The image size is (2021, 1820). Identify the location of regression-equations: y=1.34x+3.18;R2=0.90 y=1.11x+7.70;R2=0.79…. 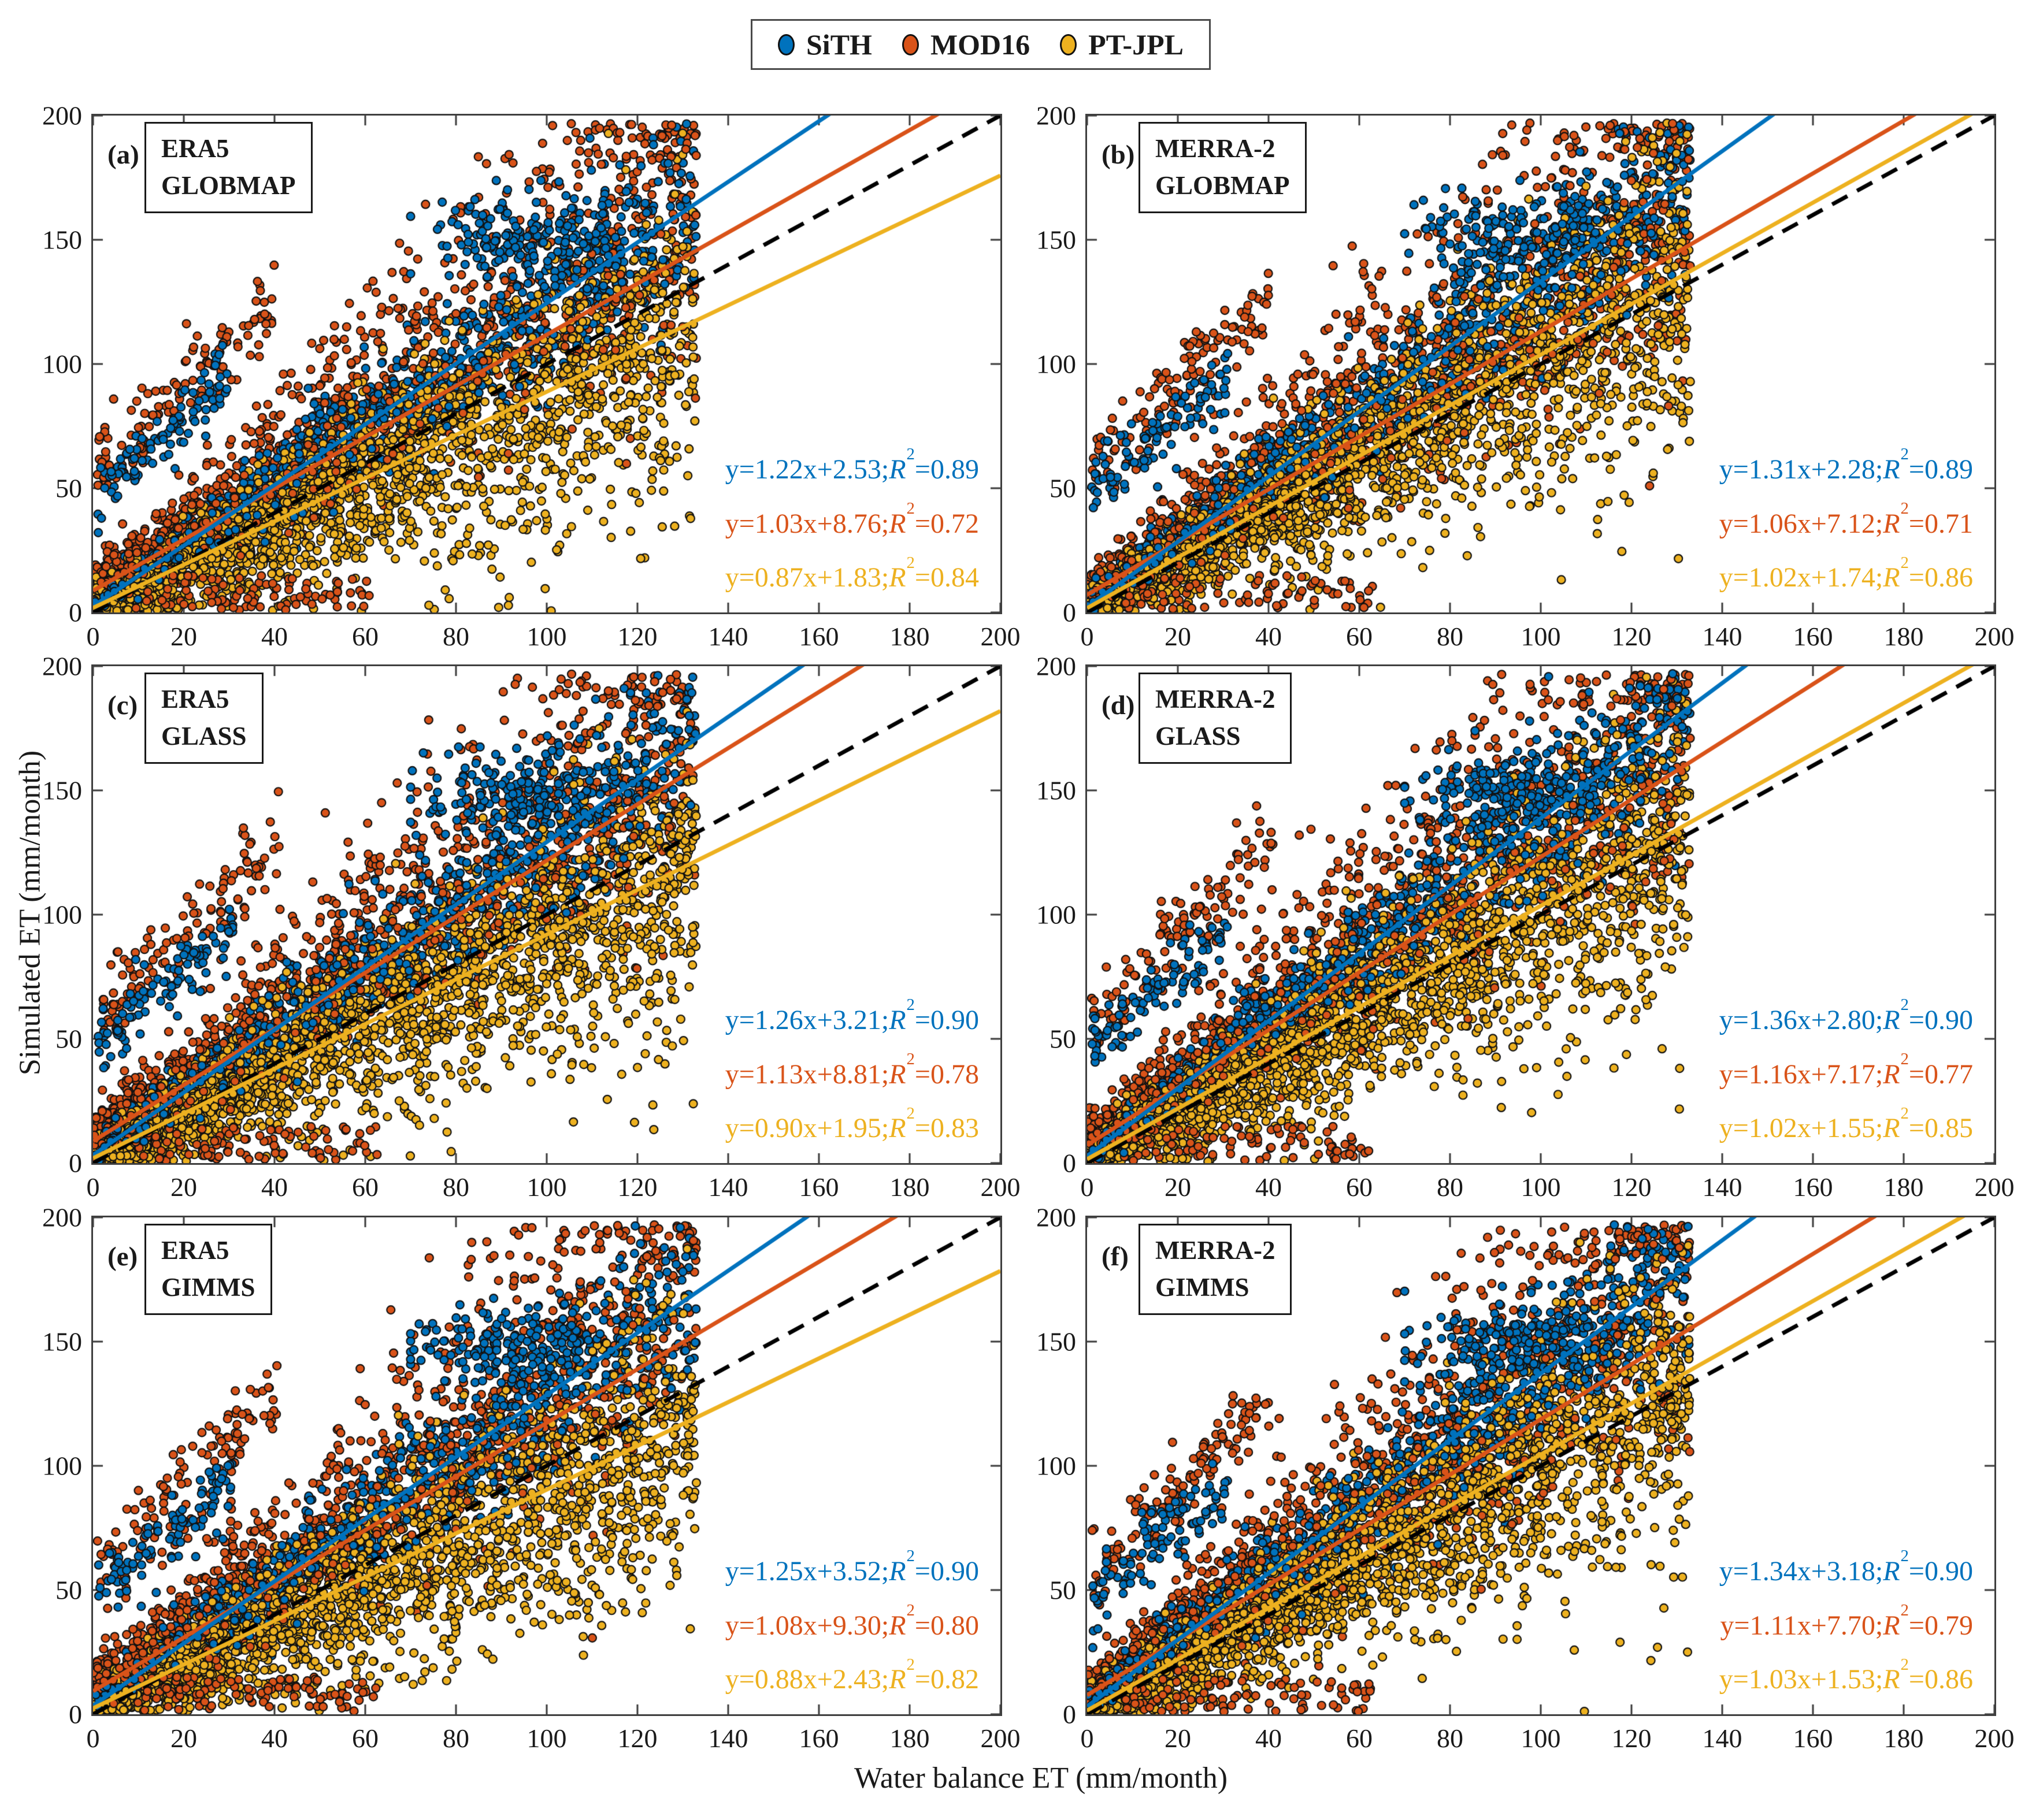
(1846, 1625).